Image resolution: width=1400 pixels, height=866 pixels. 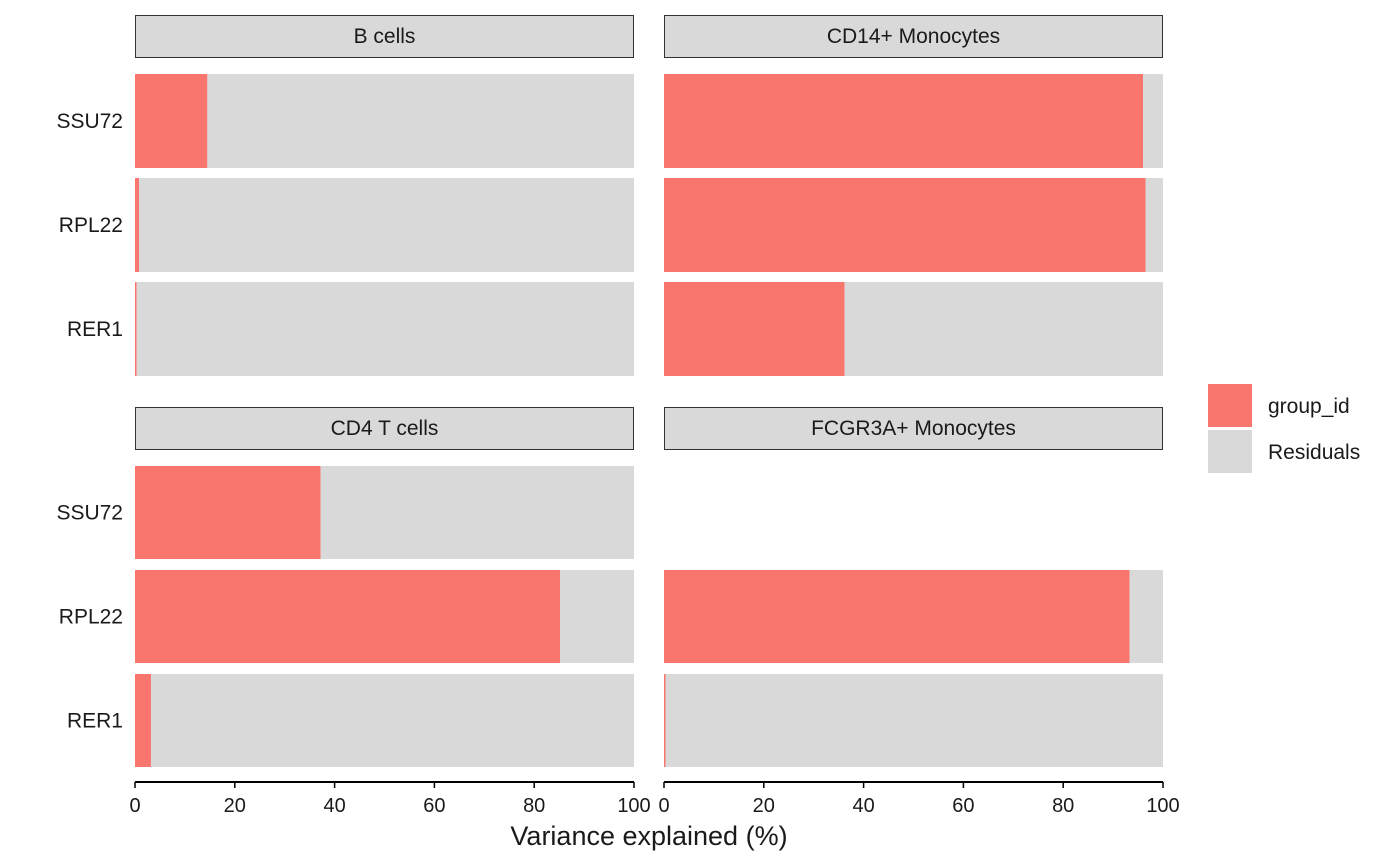 I want to click on facet-title: B cells, so click(x=385, y=36).